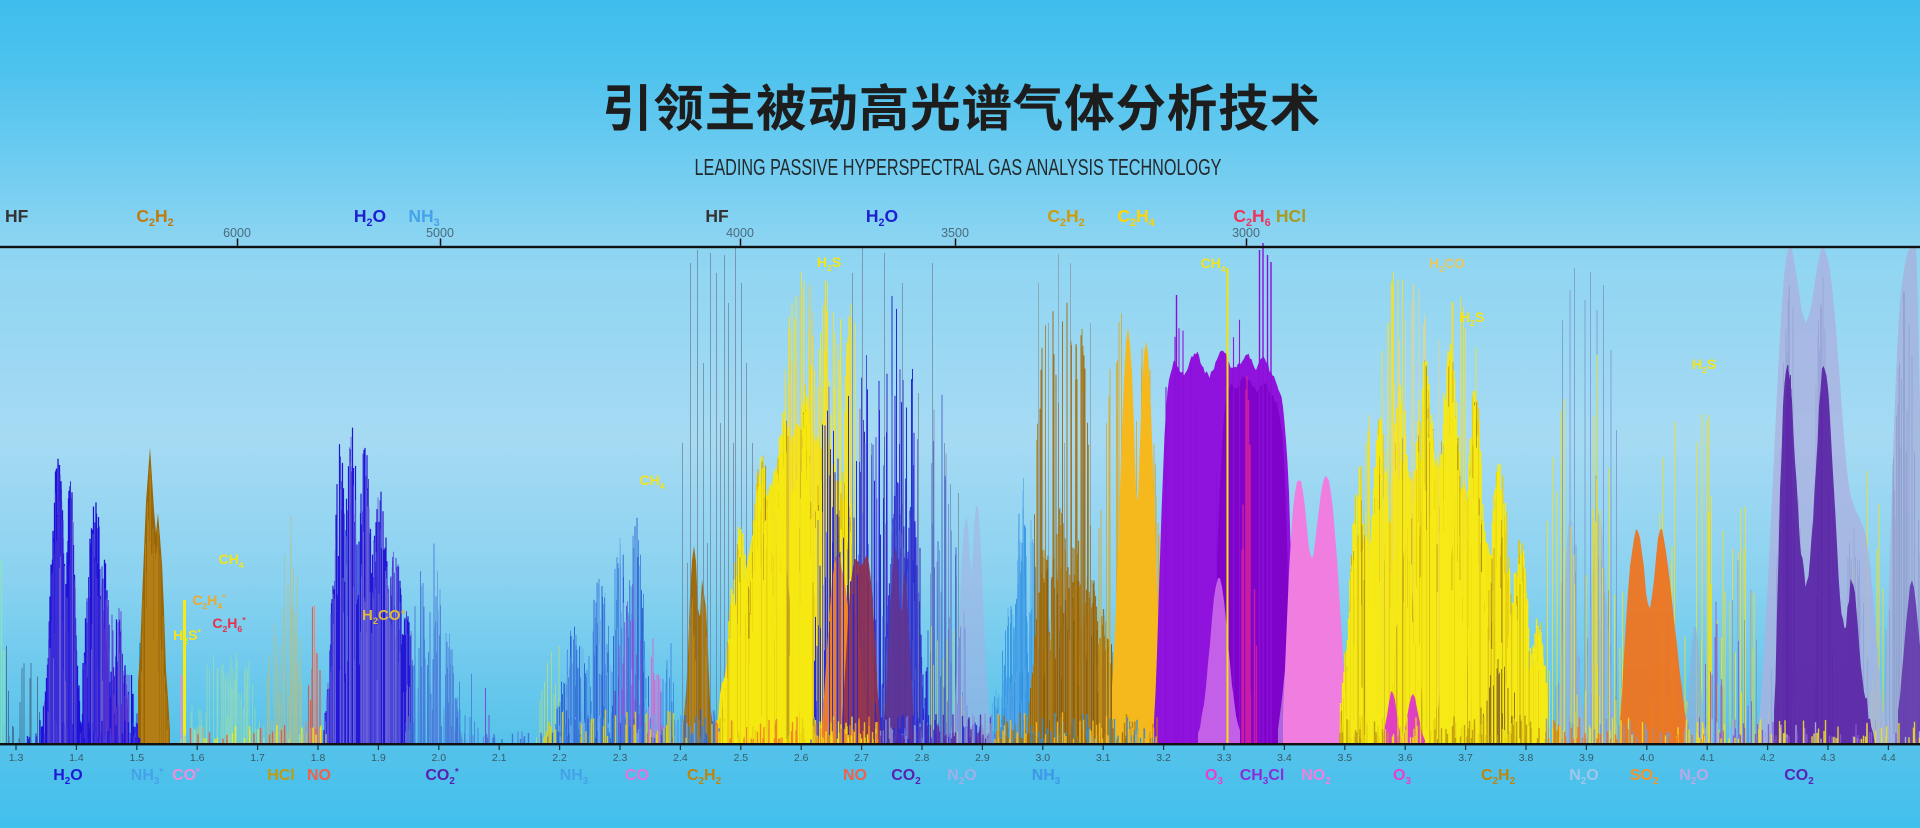 The width and height of the screenshot is (1920, 828). I want to click on svg-text: 1.4, so click(76, 758).